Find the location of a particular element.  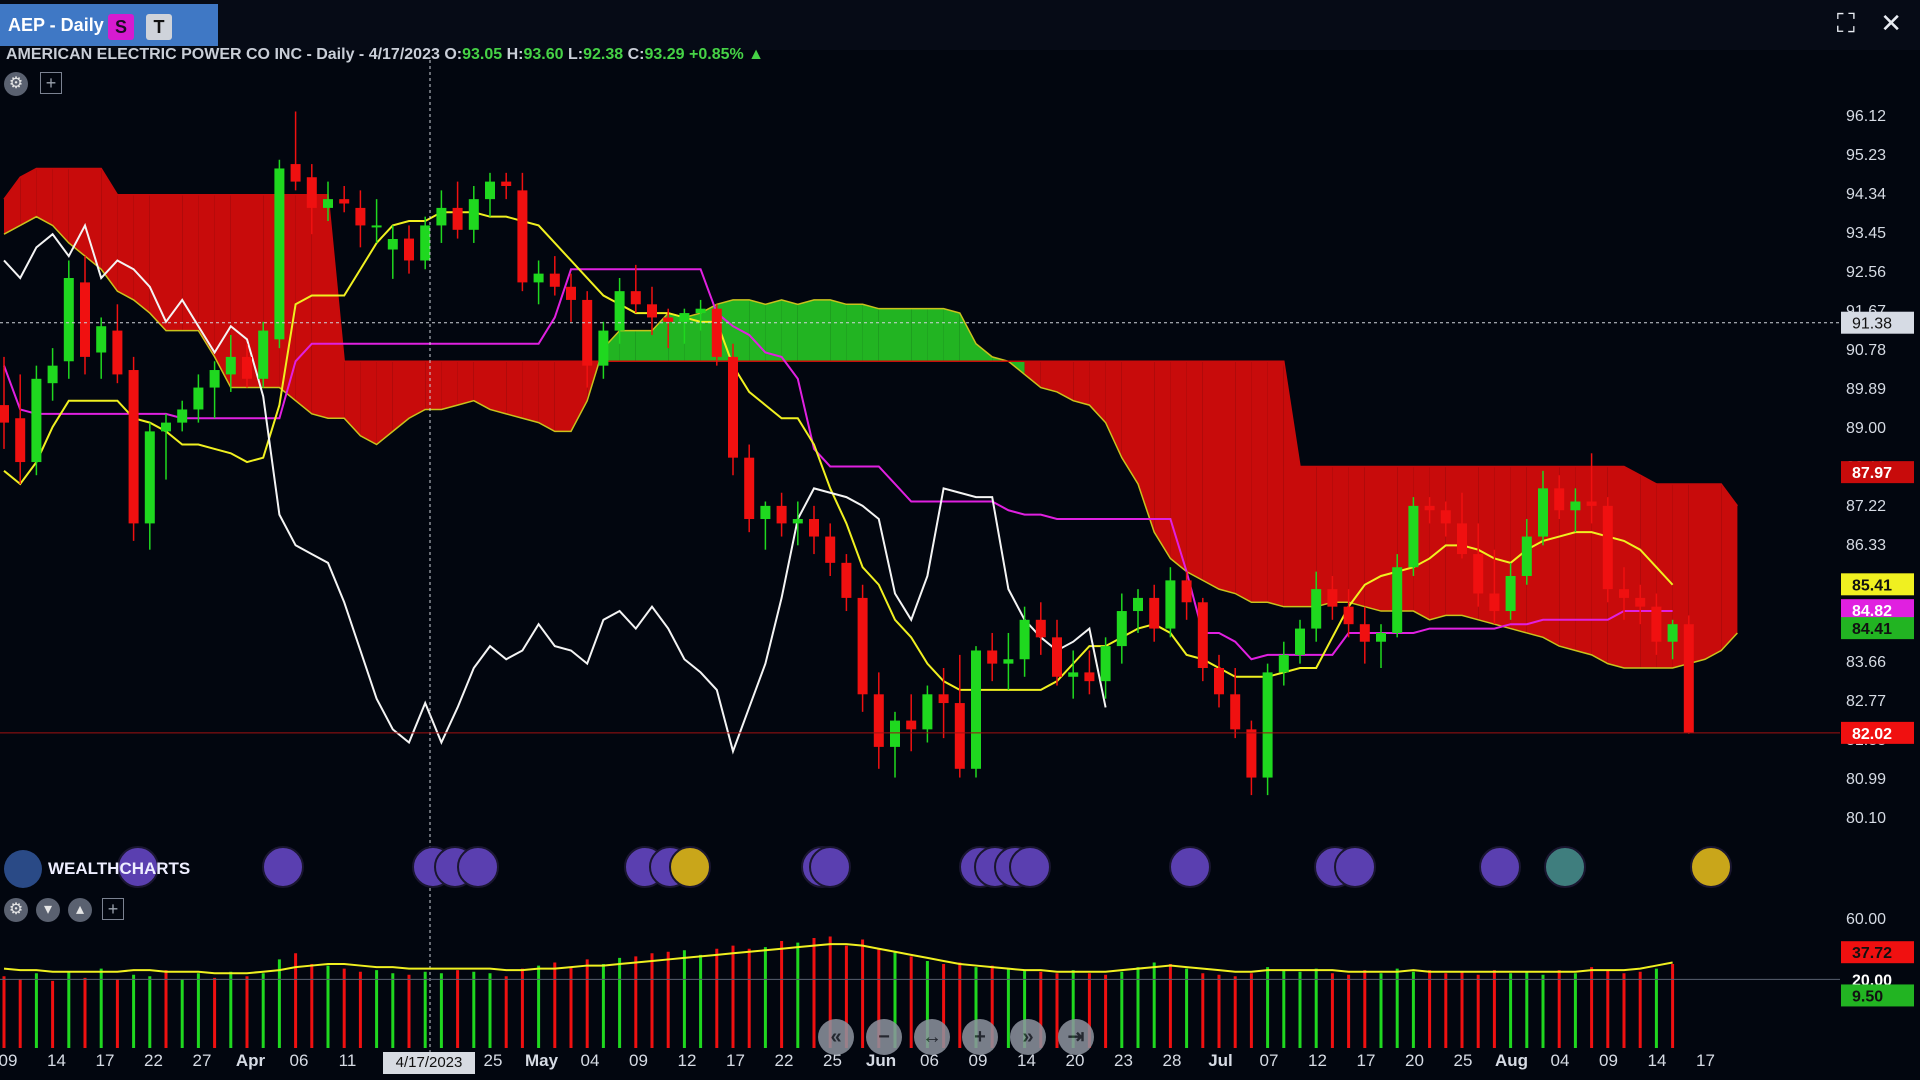

zoom-in-icon: + is located at coordinates (980, 1037).